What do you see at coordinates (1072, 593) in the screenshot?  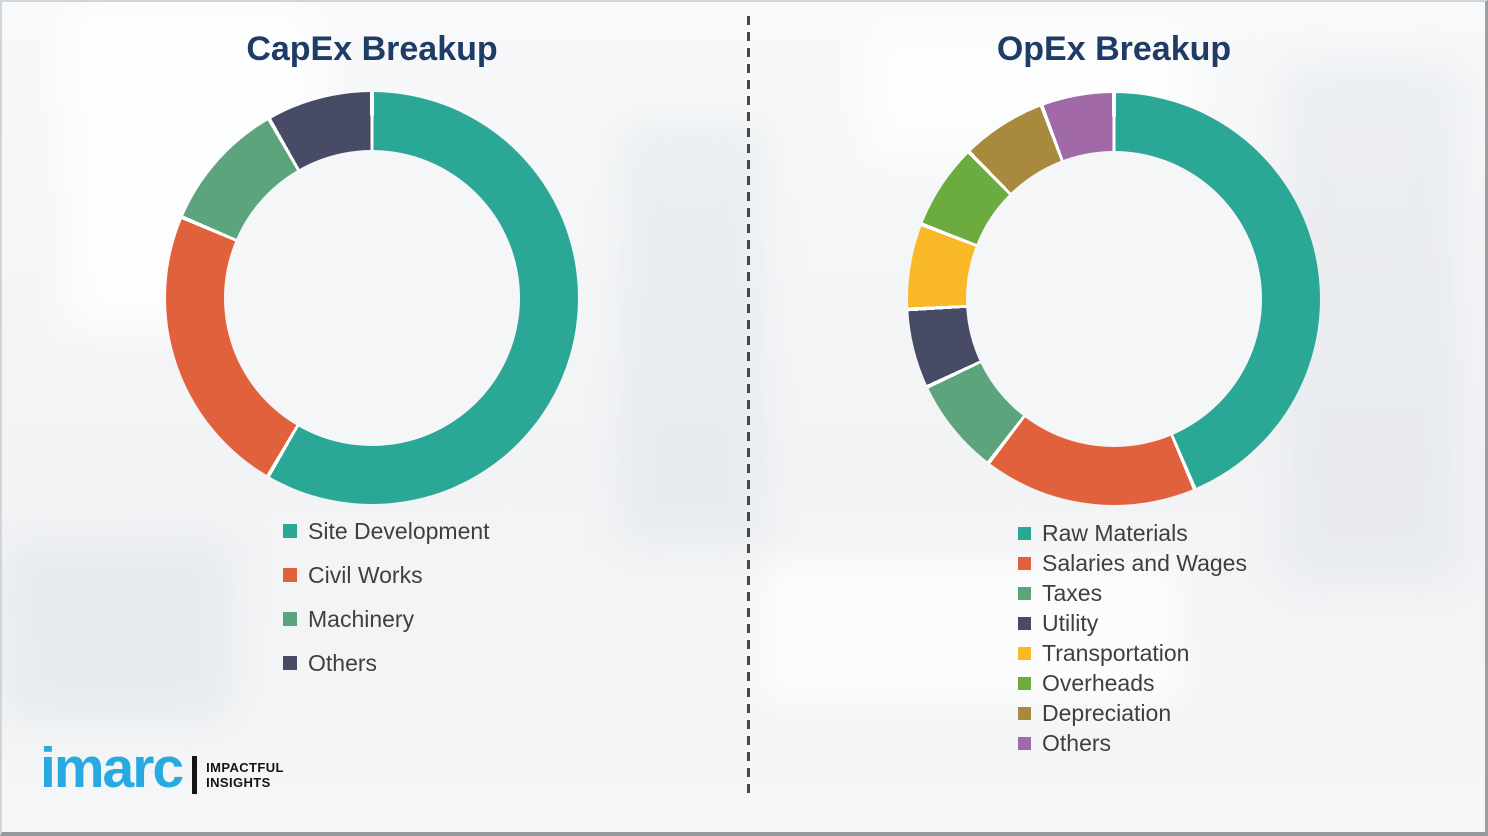 I see `legend-label-taxes: Taxes` at bounding box center [1072, 593].